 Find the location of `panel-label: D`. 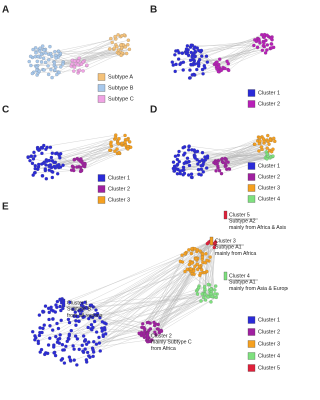

panel-label: D is located at coordinates (153, 110).